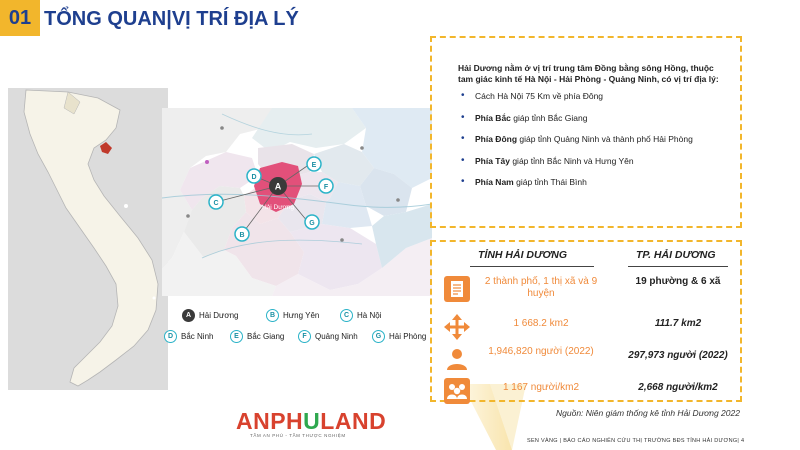  What do you see at coordinates (676, 255) in the screenshot?
I see `column-header-city: TP. HẢI DƯƠNG` at bounding box center [676, 255].